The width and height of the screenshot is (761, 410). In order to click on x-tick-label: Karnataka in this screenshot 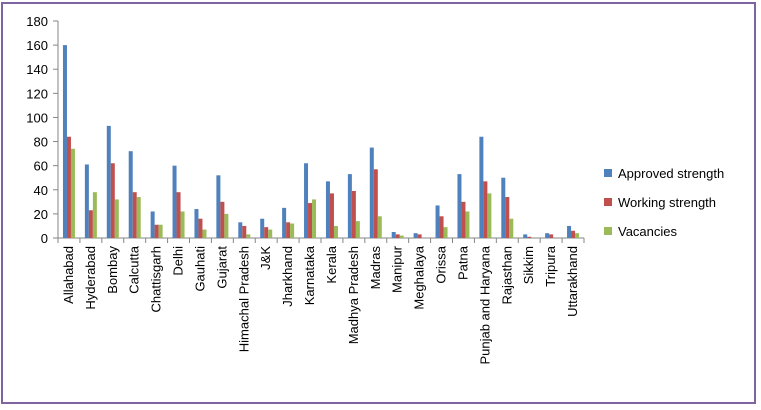, I will do `click(309, 275)`.